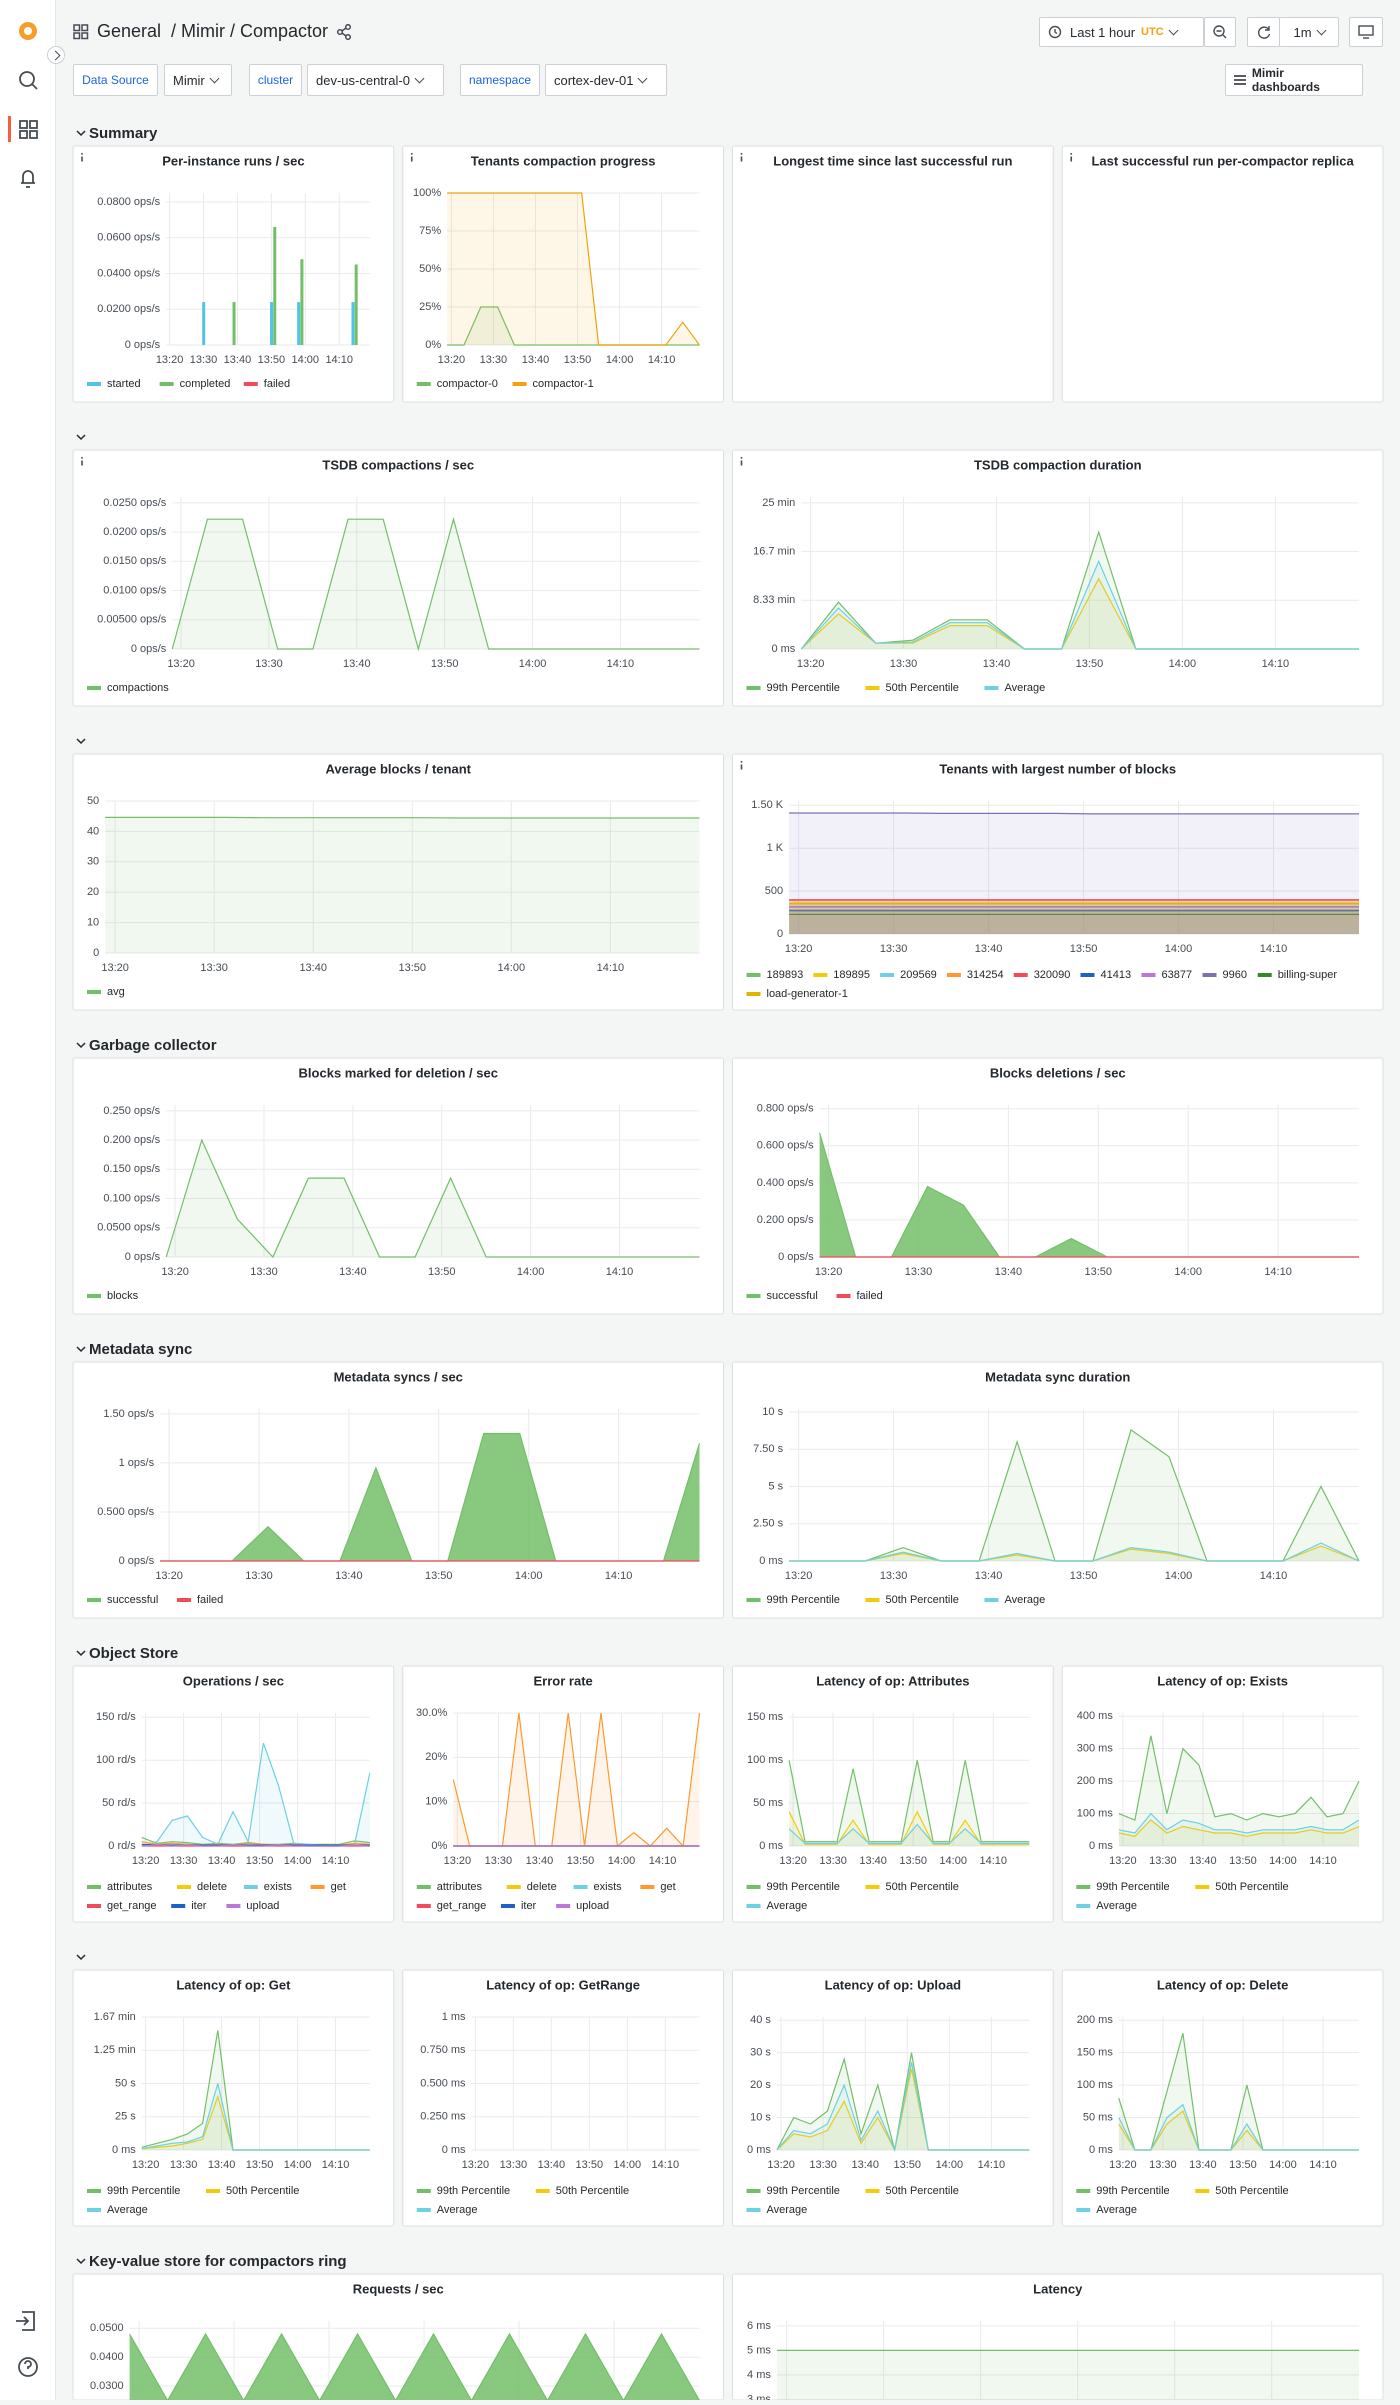  What do you see at coordinates (375, 80) in the screenshot?
I see `variable-select: dev-us-central-0` at bounding box center [375, 80].